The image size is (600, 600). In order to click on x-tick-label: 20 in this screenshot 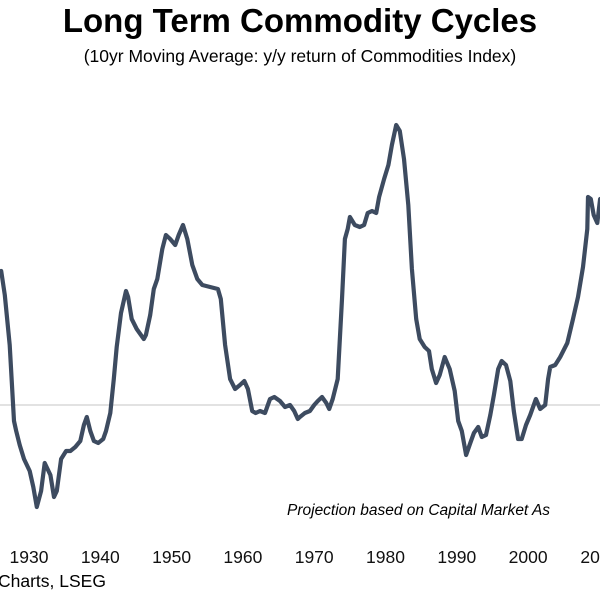, I will do `click(590, 557)`.